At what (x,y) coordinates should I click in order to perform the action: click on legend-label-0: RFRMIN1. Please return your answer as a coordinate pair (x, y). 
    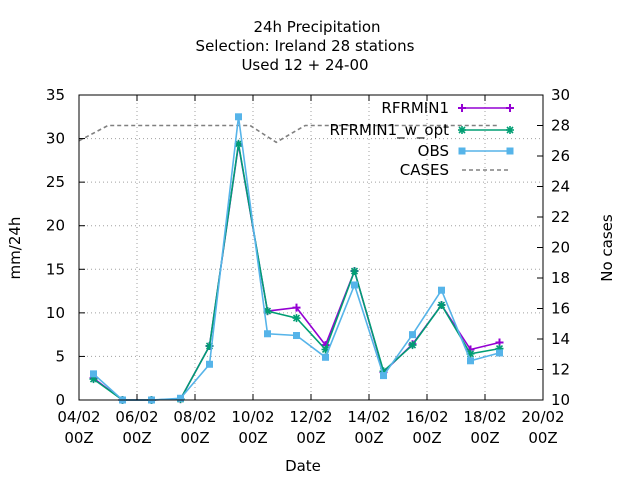
    Looking at the image, I should click on (415, 108).